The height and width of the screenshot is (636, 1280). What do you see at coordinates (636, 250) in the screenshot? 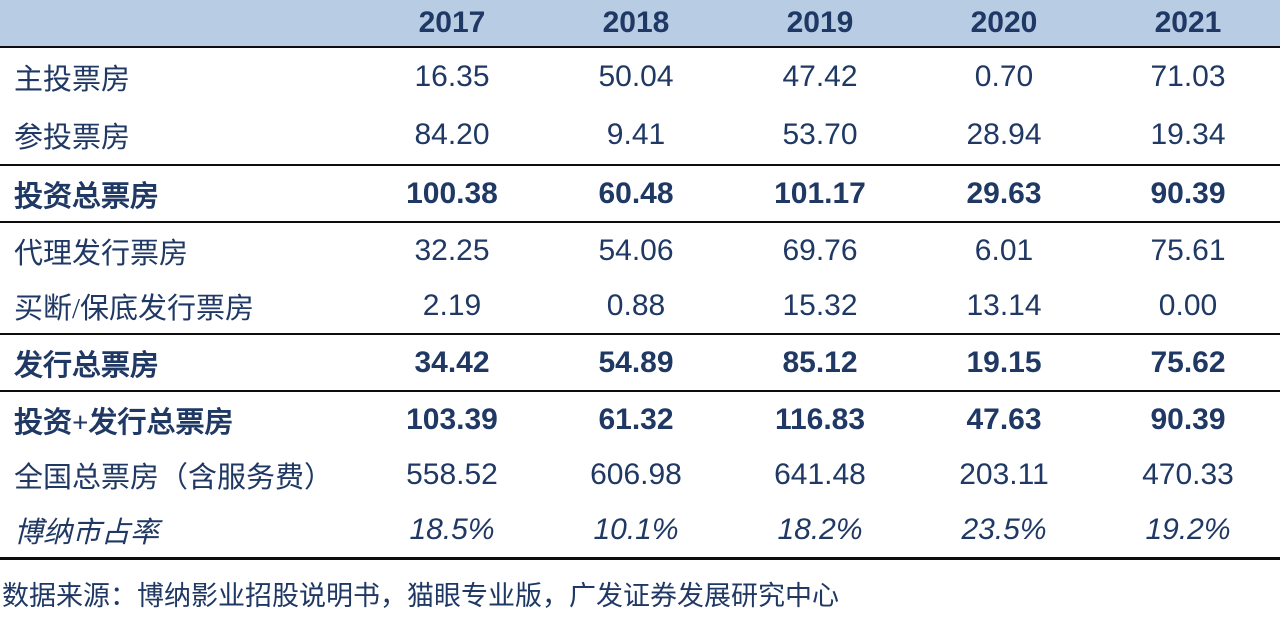
I see `value-cell: 54.06` at bounding box center [636, 250].